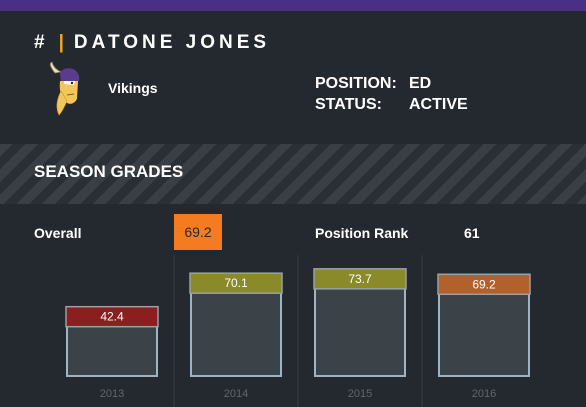  What do you see at coordinates (109, 171) in the screenshot?
I see `section-title: SEASON GRADES` at bounding box center [109, 171].